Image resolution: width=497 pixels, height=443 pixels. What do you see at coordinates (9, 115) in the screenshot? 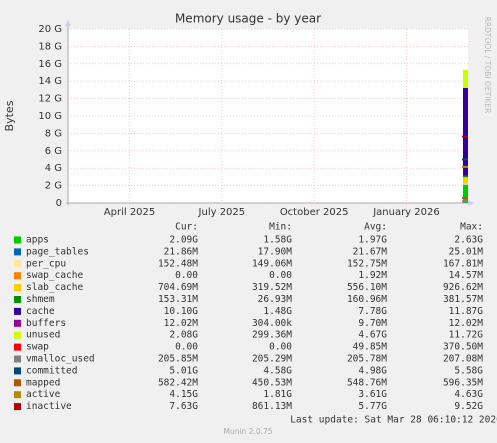
I see `y-axis-label: Bytes` at bounding box center [9, 115].